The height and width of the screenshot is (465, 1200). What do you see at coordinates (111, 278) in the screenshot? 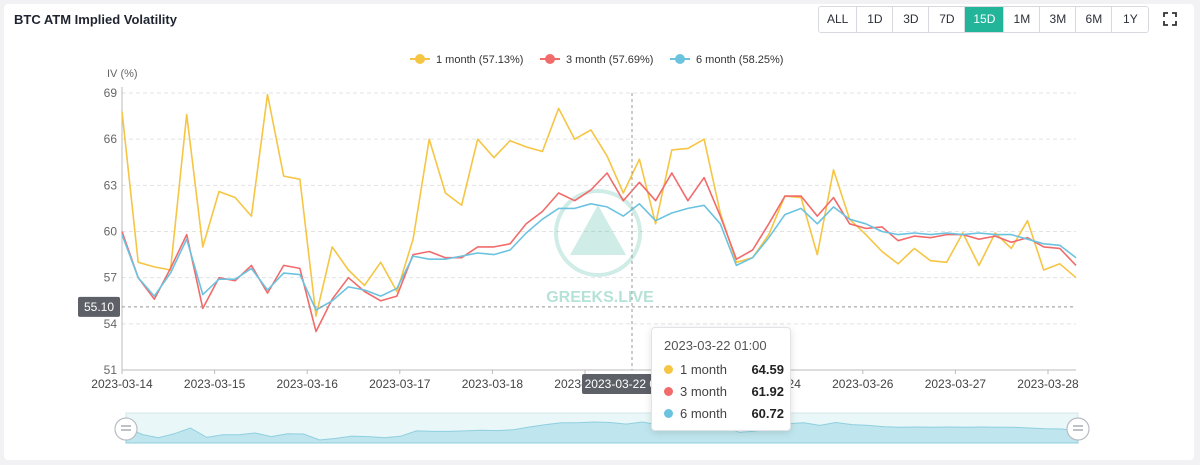
I see `y-tick-label: 57` at bounding box center [111, 278].